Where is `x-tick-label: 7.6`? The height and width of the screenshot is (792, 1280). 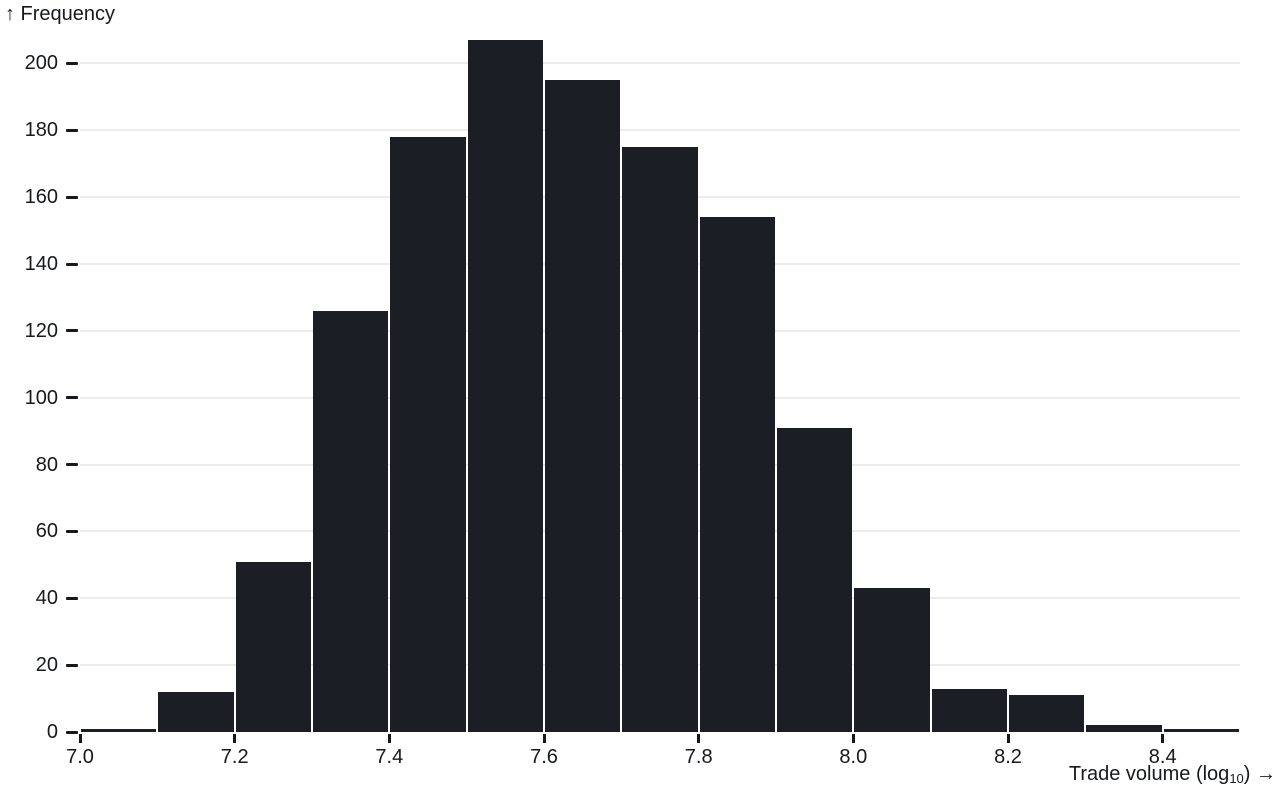
x-tick-label: 7.6 is located at coordinates (544, 757).